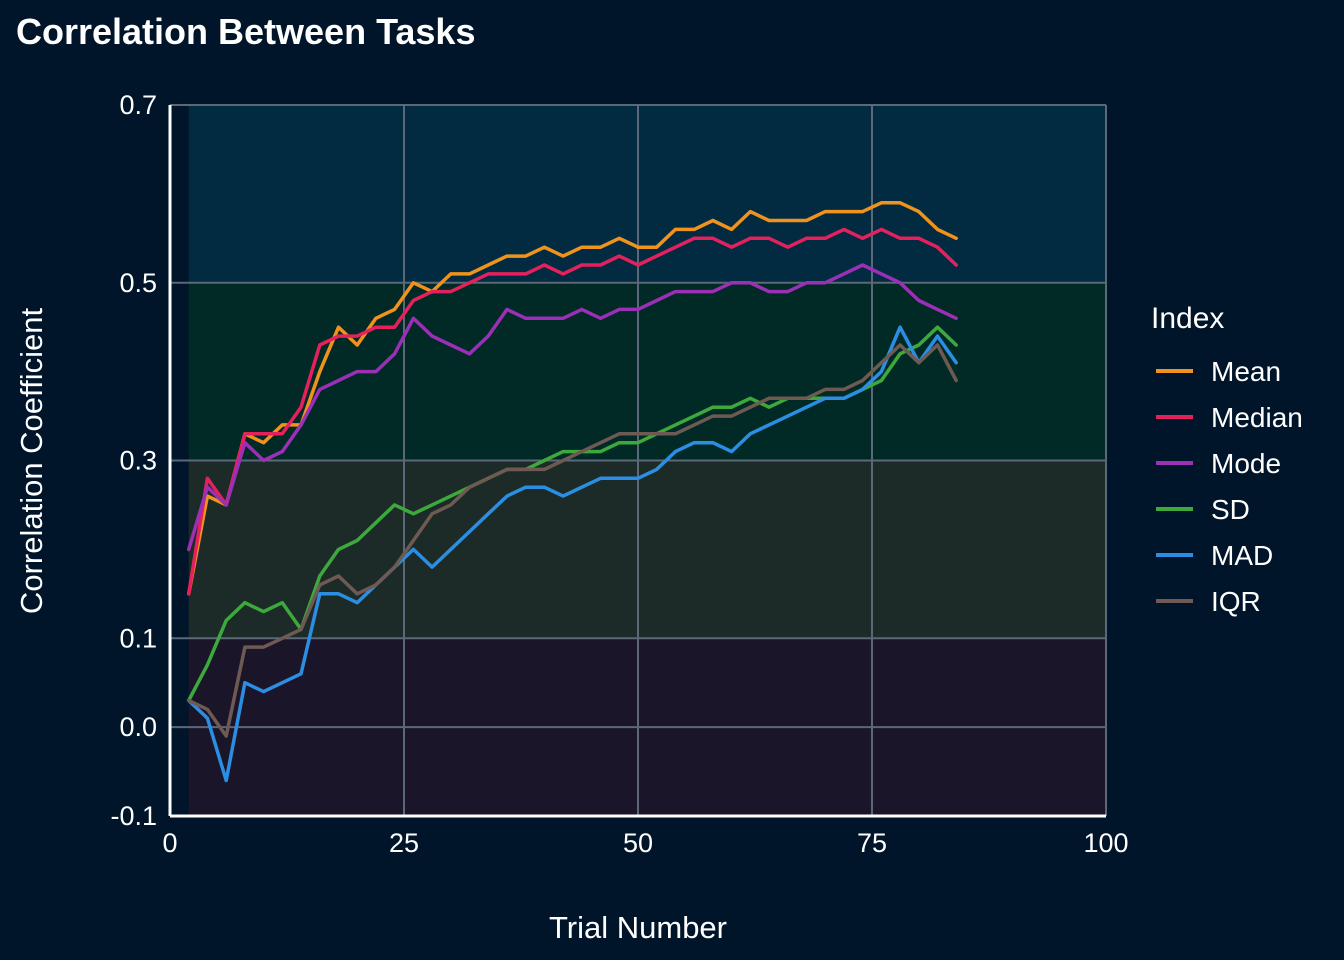 This screenshot has width=1344, height=960. Describe the element at coordinates (1257, 417) in the screenshot. I see `legend-label-median: Median` at that location.